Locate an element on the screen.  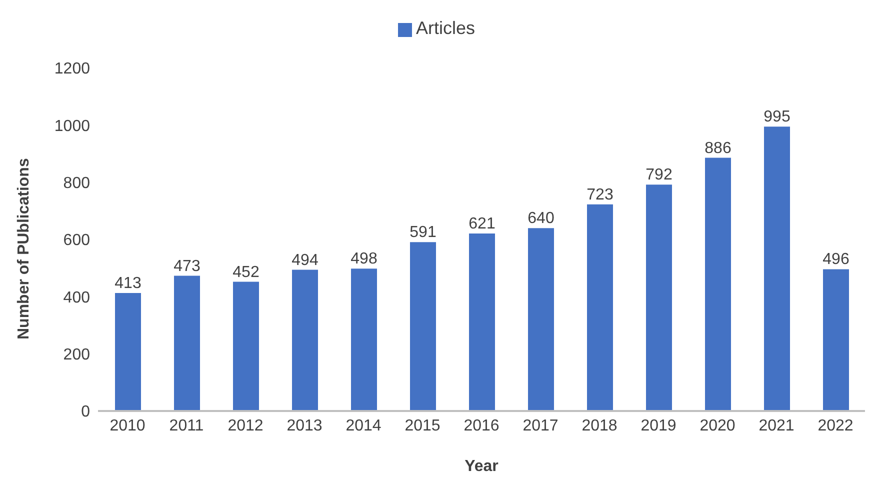
data-label: 452 is located at coordinates (246, 272).